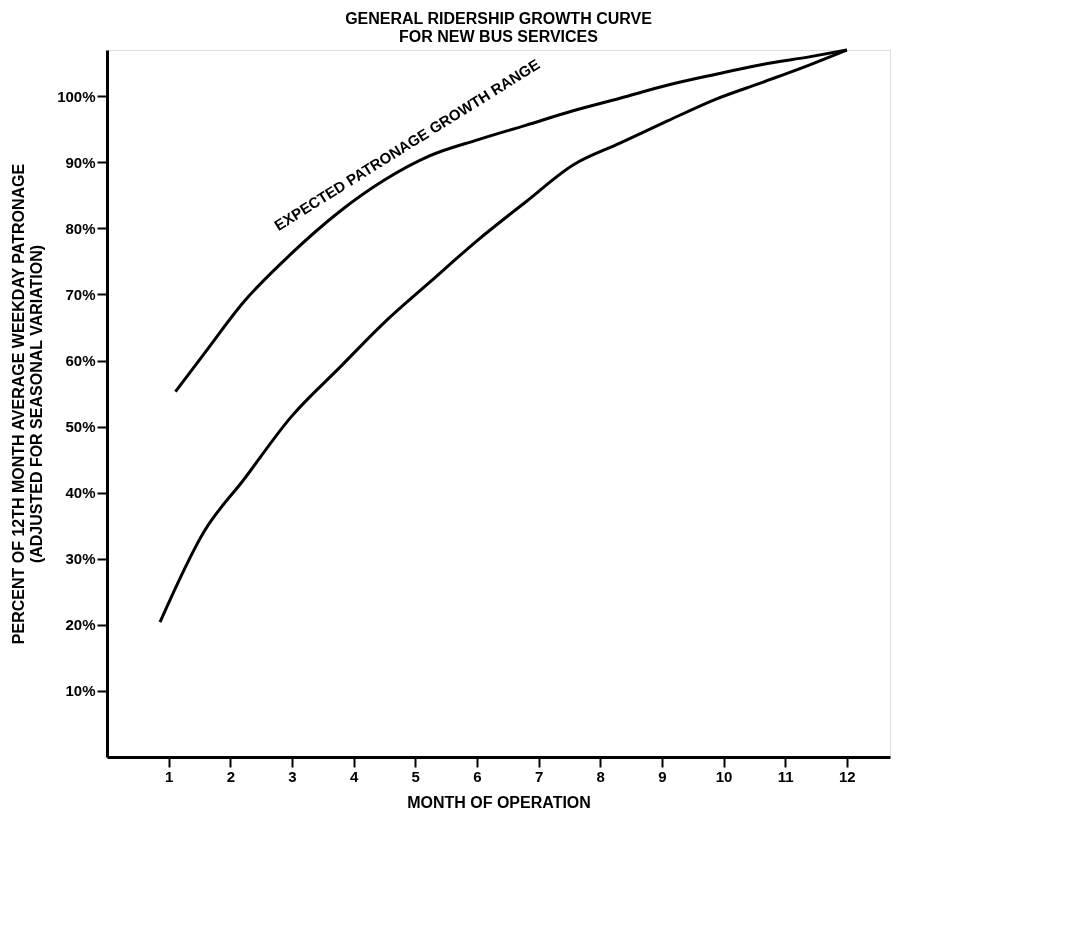  I want to click on x-axis-title: MONTH OF OPERATION, so click(499, 802).